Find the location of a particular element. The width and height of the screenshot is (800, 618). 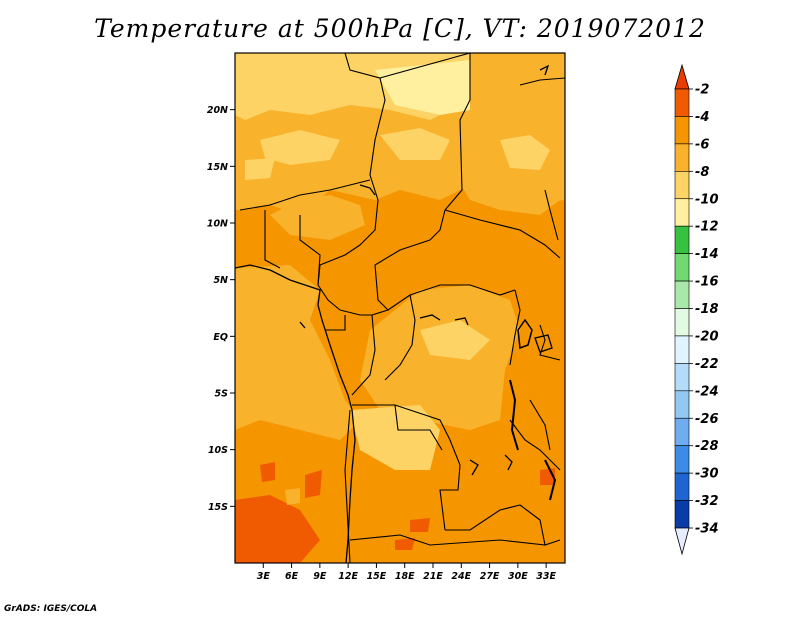

lon-tick-label: 9E is located at coordinates (320, 576).